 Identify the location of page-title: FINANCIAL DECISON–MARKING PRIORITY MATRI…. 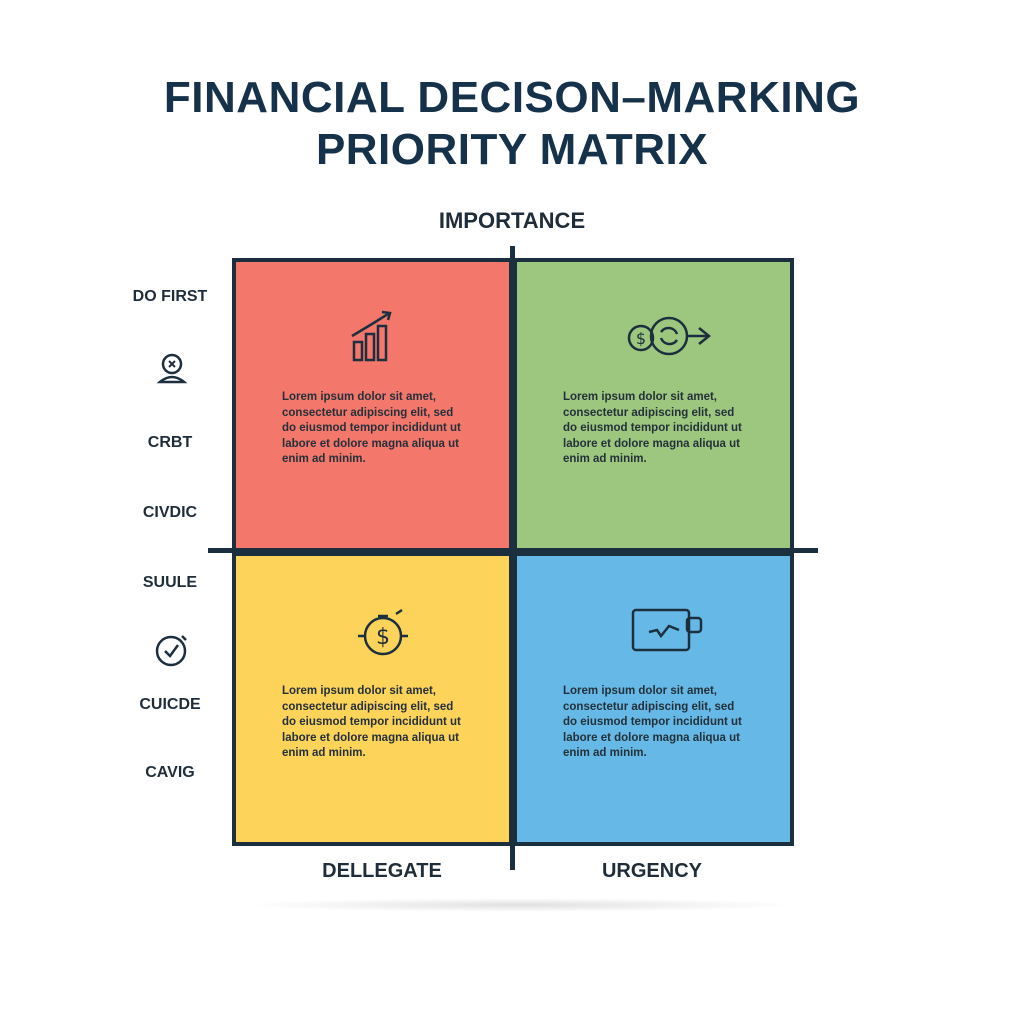
(512, 124).